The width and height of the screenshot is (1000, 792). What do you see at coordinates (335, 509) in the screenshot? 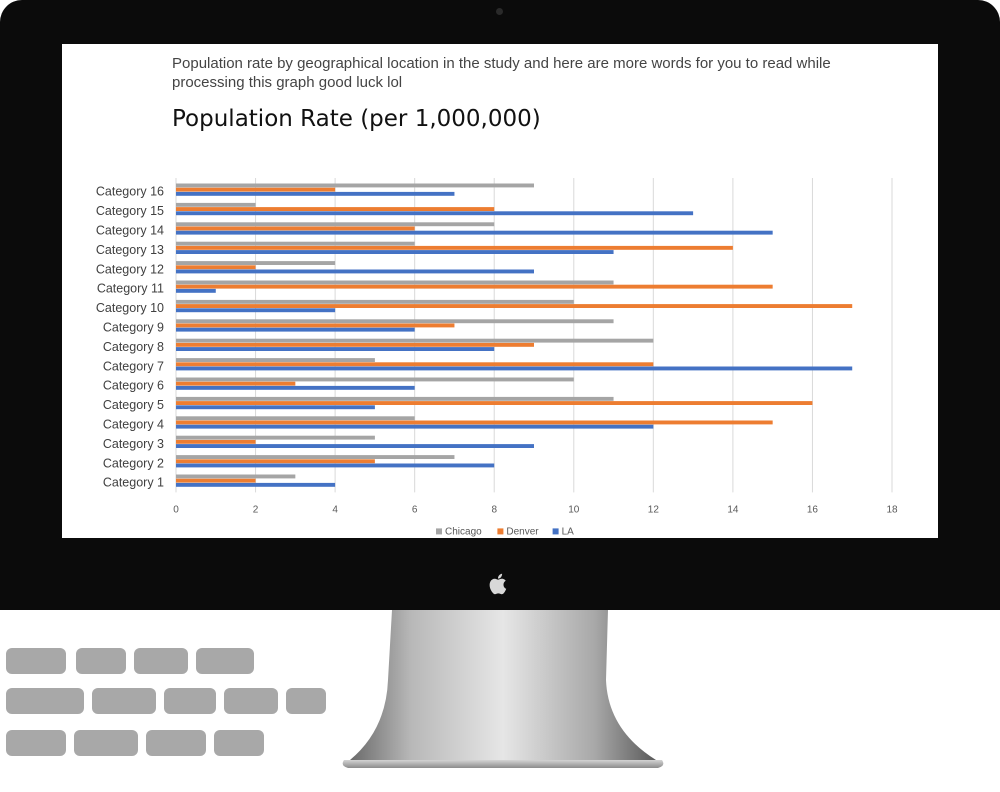
I see `x-tick-label: 4` at bounding box center [335, 509].